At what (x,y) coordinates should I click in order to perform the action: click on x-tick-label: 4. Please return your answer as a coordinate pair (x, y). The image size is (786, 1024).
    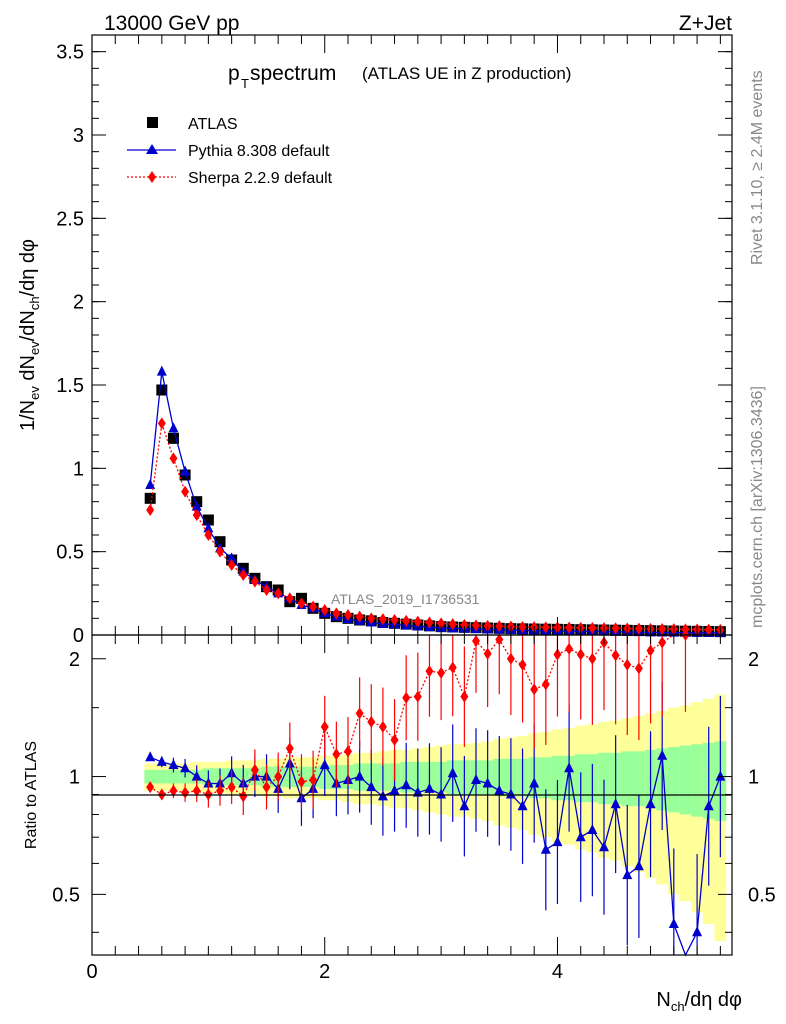
    Looking at the image, I should click on (557, 972).